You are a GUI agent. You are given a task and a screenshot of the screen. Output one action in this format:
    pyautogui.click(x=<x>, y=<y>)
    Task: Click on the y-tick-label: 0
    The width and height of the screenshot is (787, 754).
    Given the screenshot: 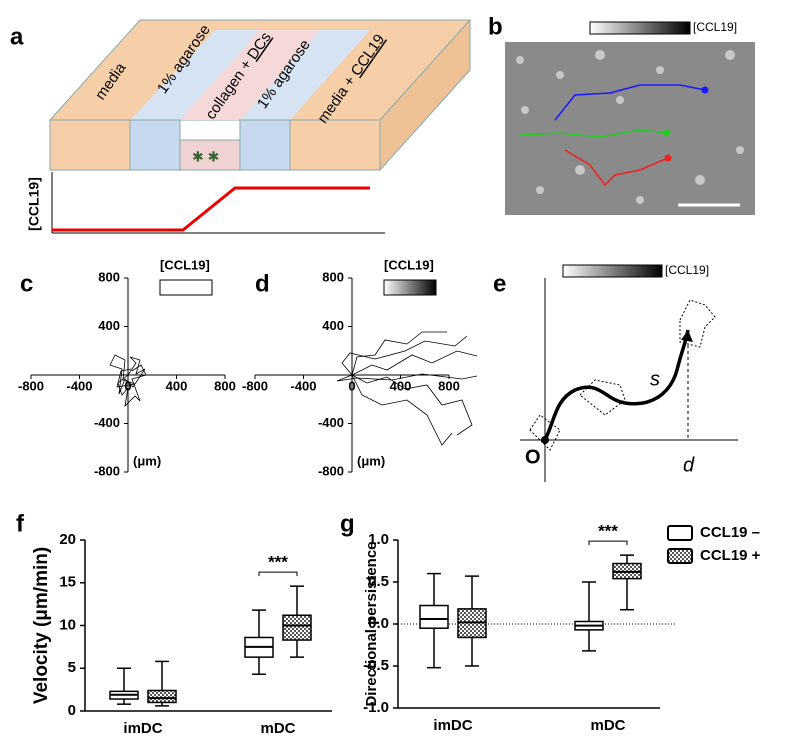 What is the action you would take?
    pyautogui.click(x=72, y=710)
    